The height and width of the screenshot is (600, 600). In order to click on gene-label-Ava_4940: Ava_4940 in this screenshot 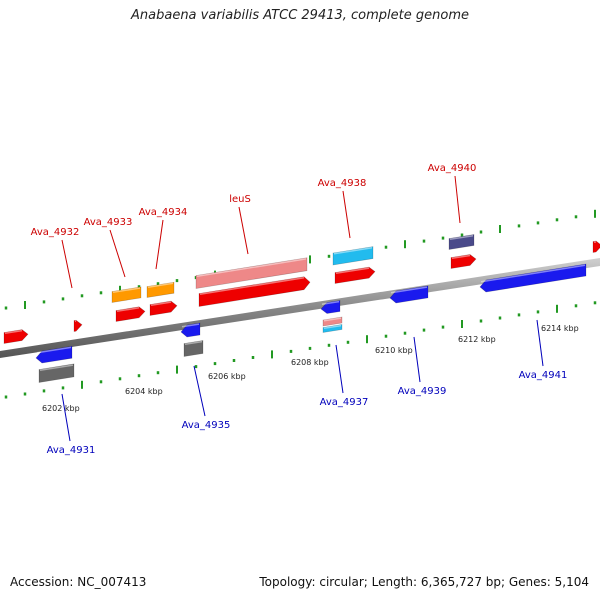, I will do `click(452, 168)`.